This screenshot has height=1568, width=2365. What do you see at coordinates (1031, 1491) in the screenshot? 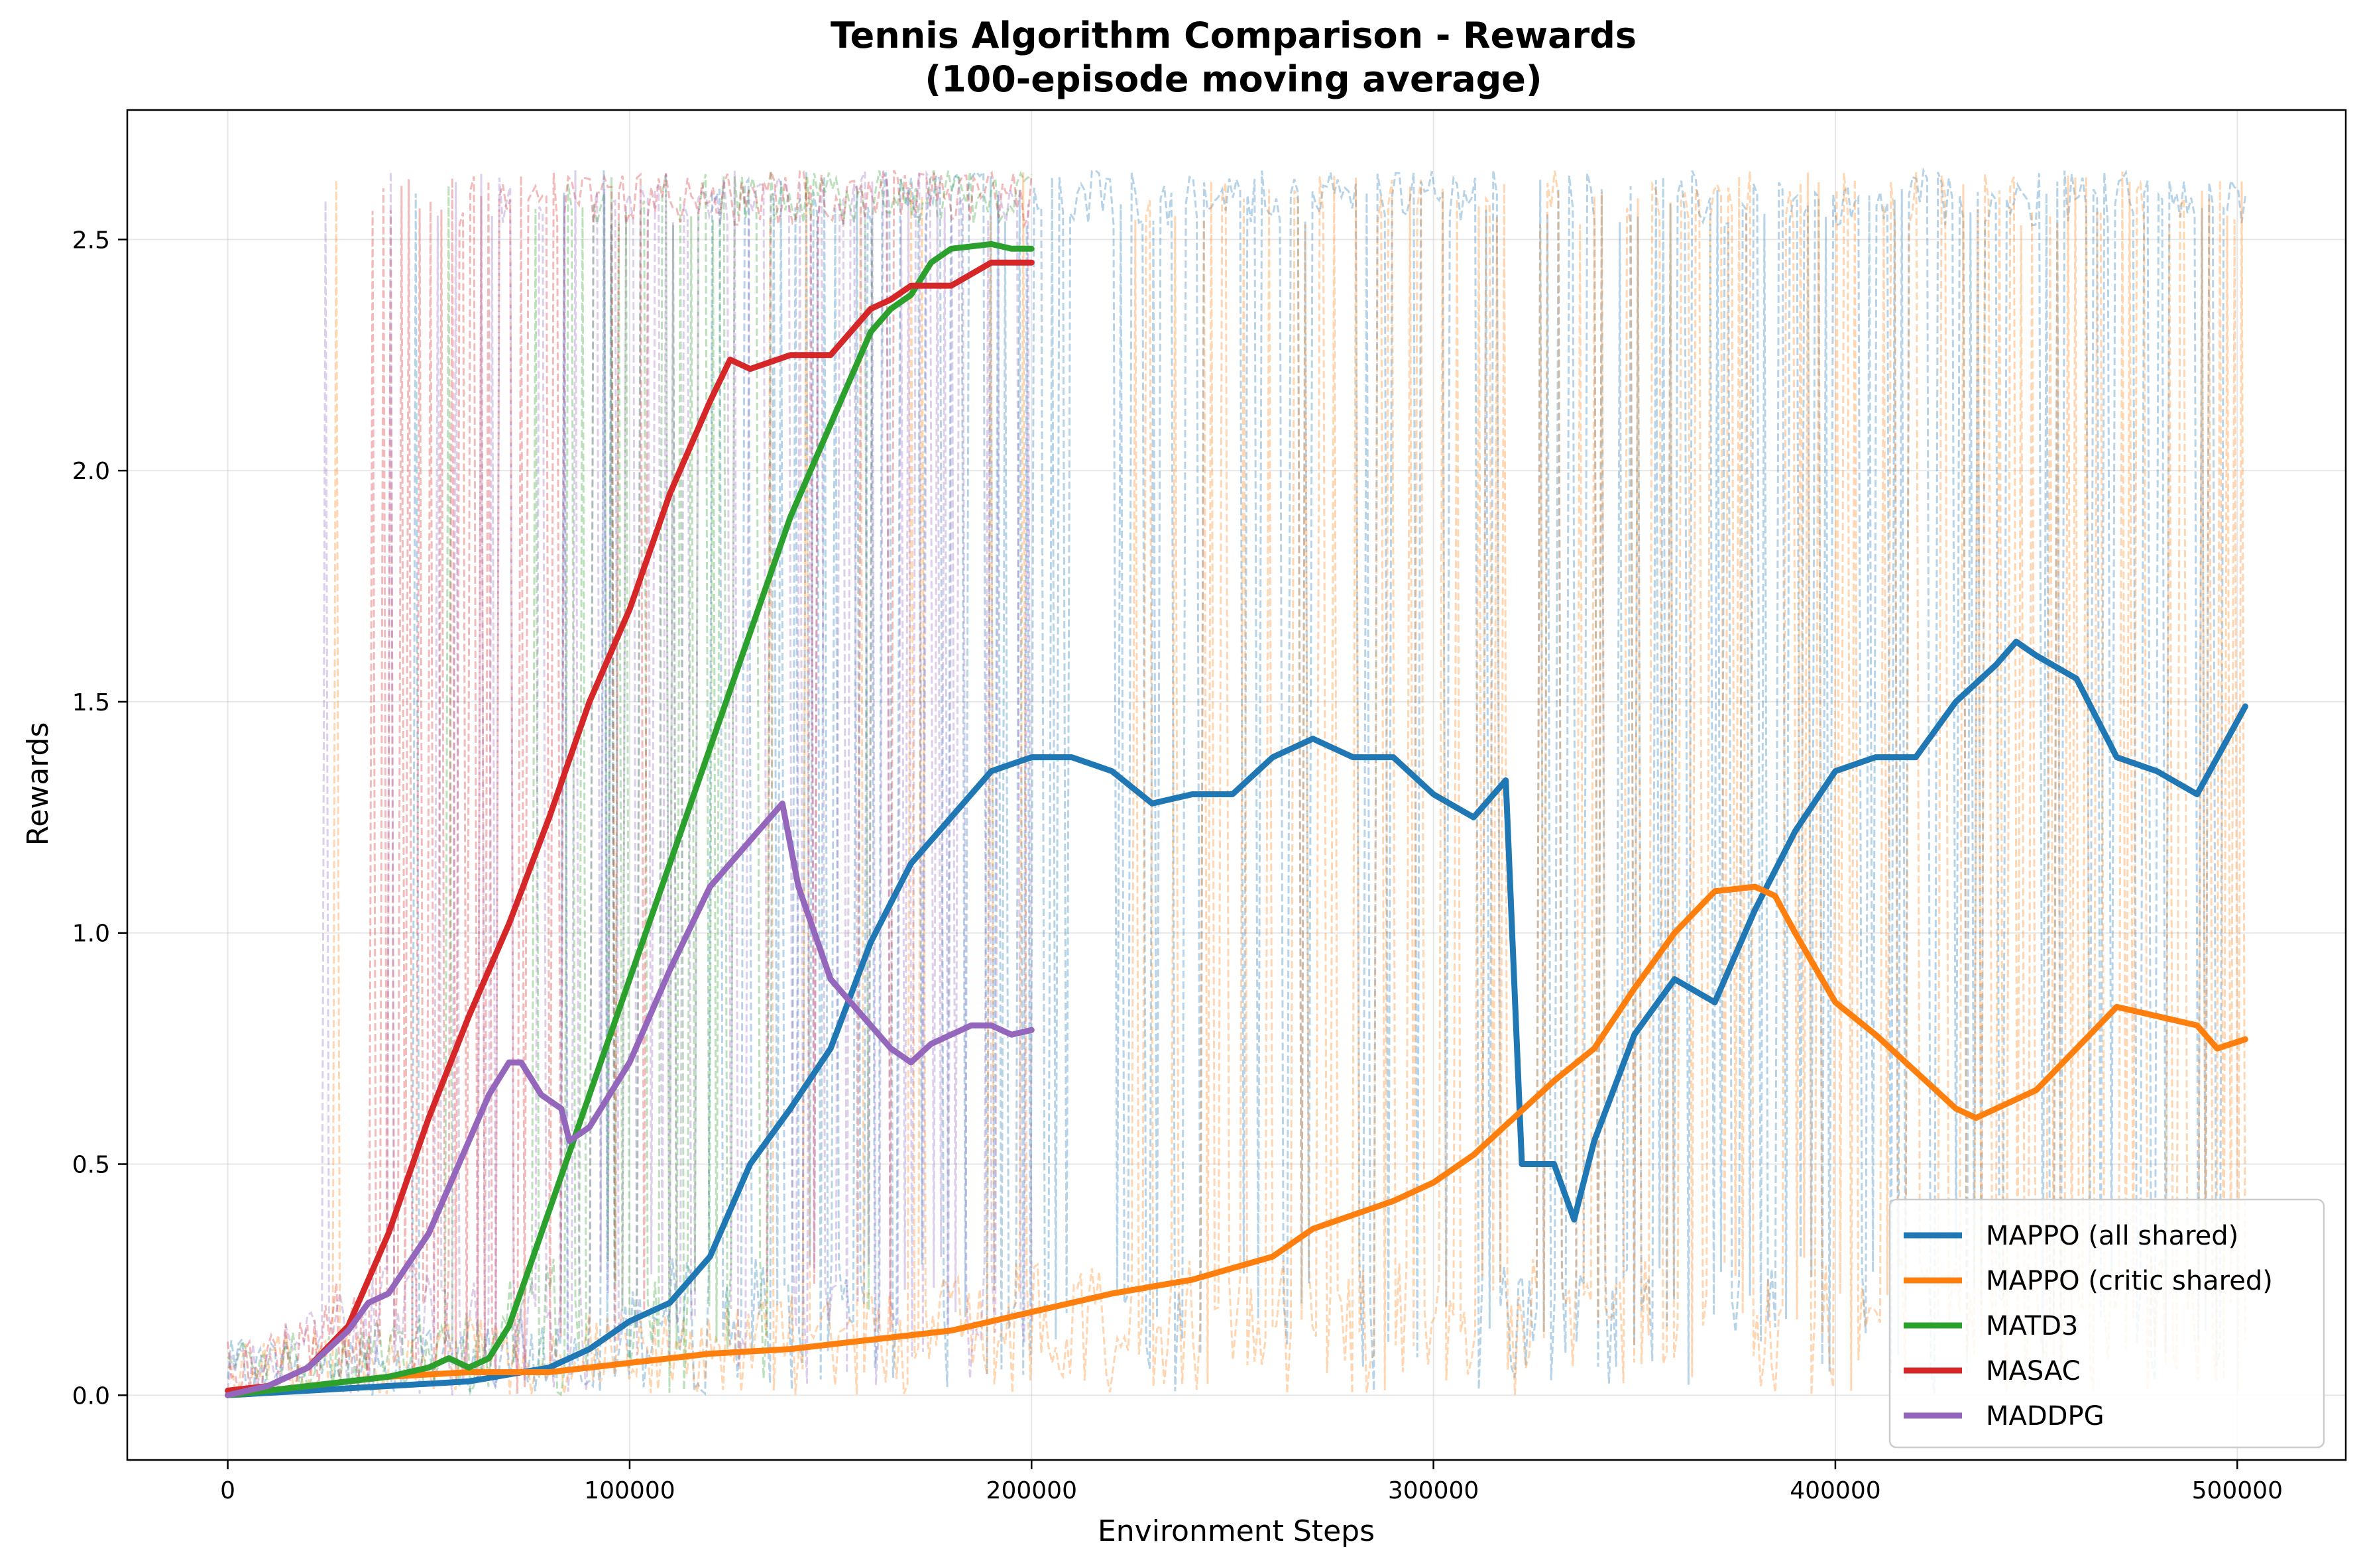
I see `x-tick-label: 200000` at bounding box center [1031, 1491].